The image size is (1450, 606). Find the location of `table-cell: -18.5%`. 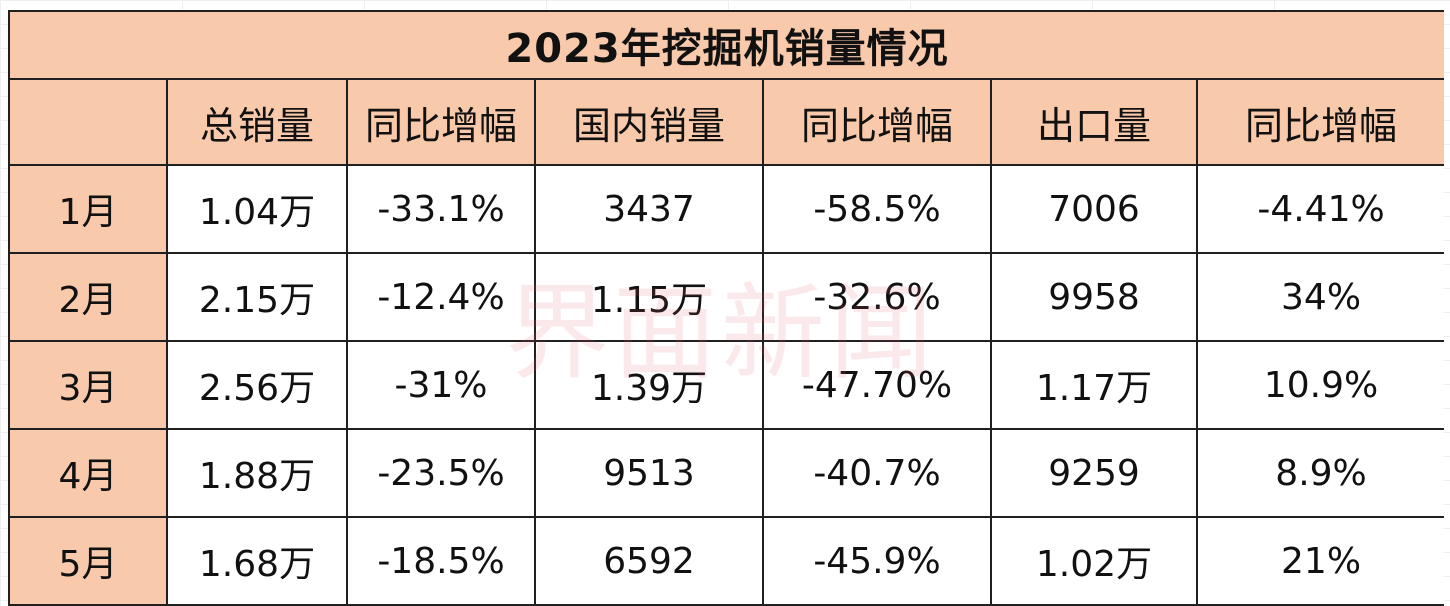

table-cell: -18.5% is located at coordinates (441, 561).